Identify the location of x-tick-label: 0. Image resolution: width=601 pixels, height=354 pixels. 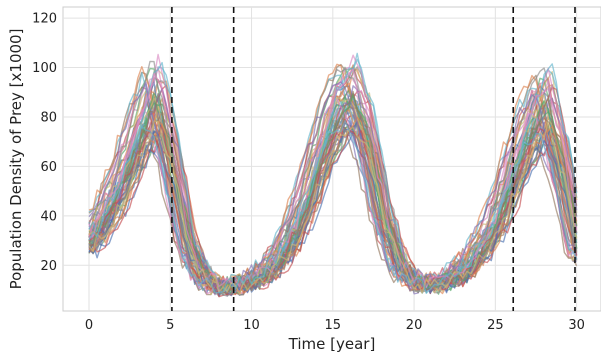
(89, 325).